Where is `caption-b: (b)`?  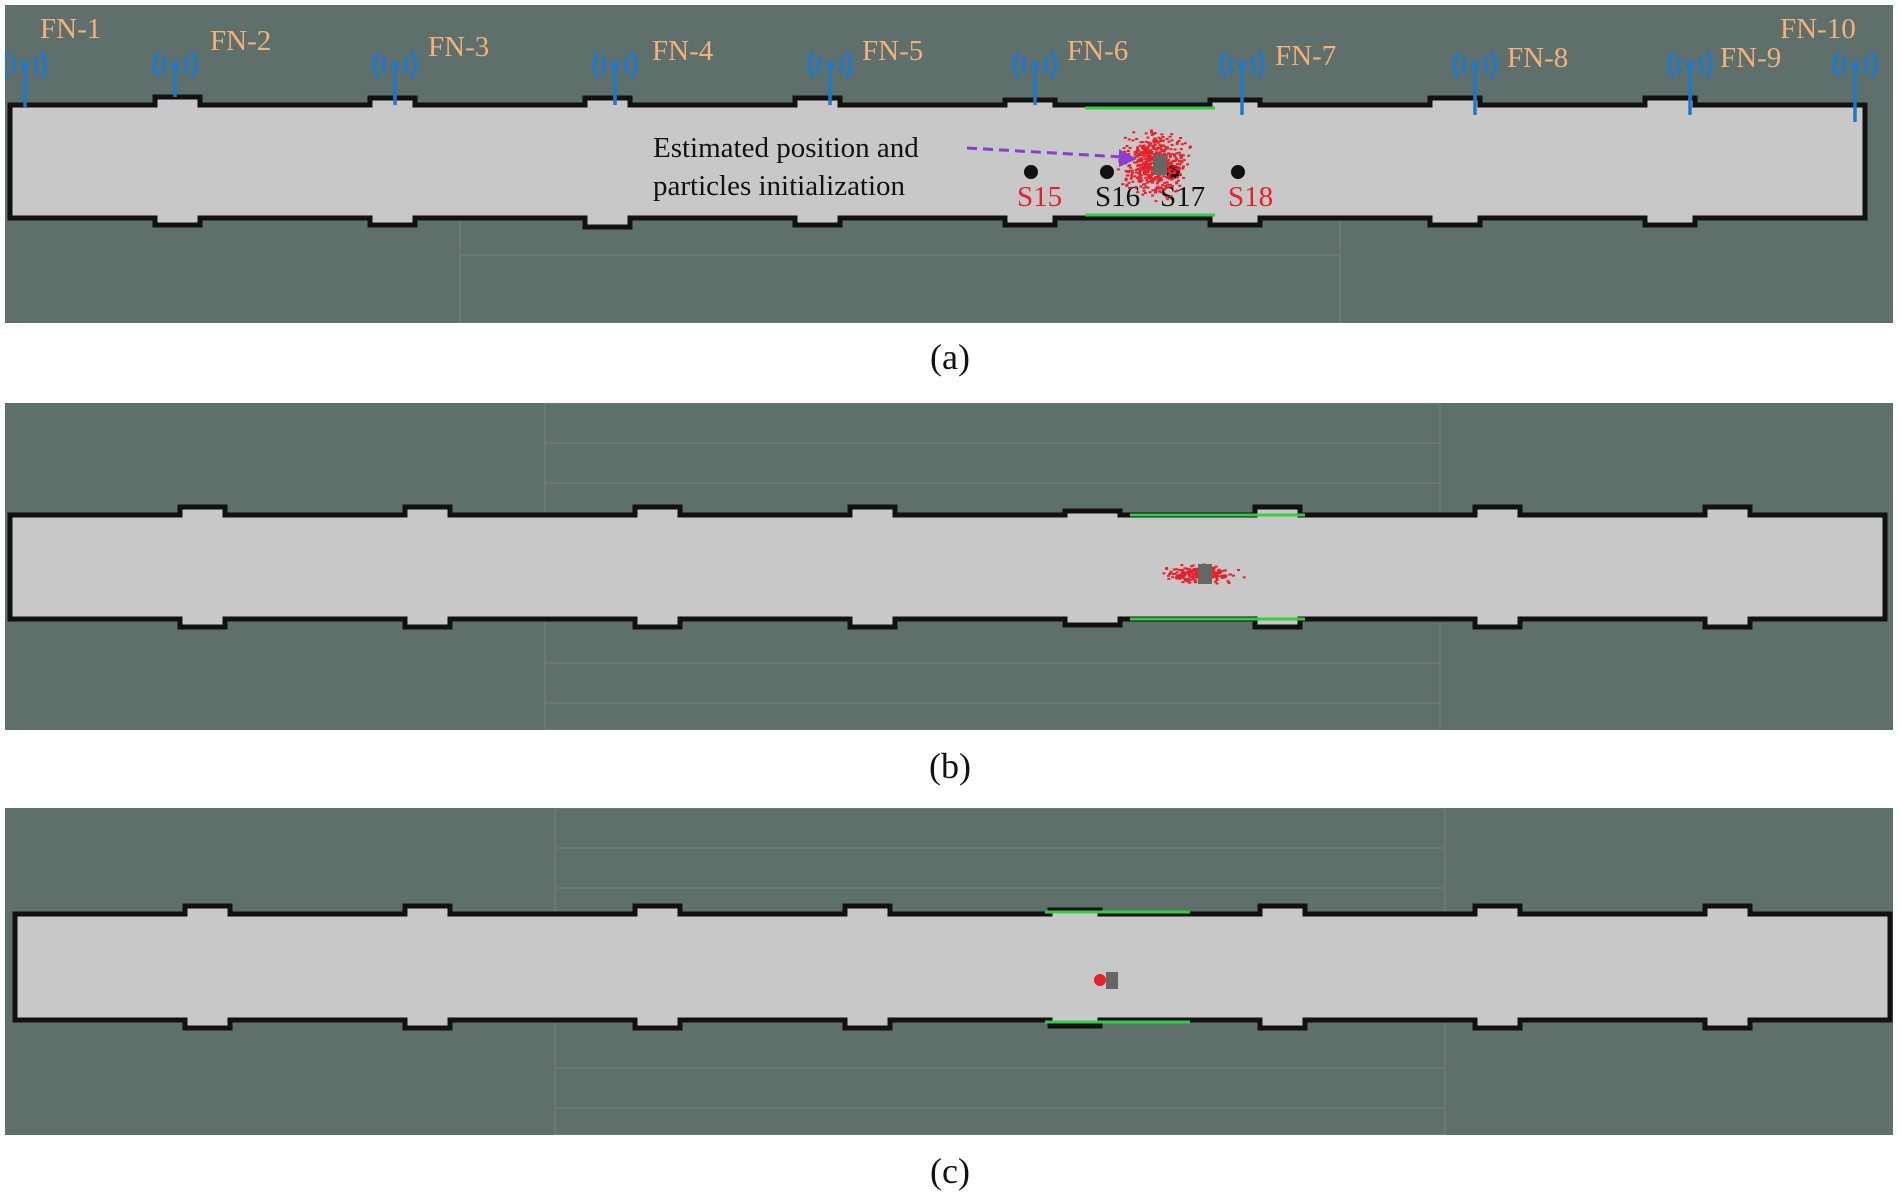
caption-b: (b) is located at coordinates (950, 766).